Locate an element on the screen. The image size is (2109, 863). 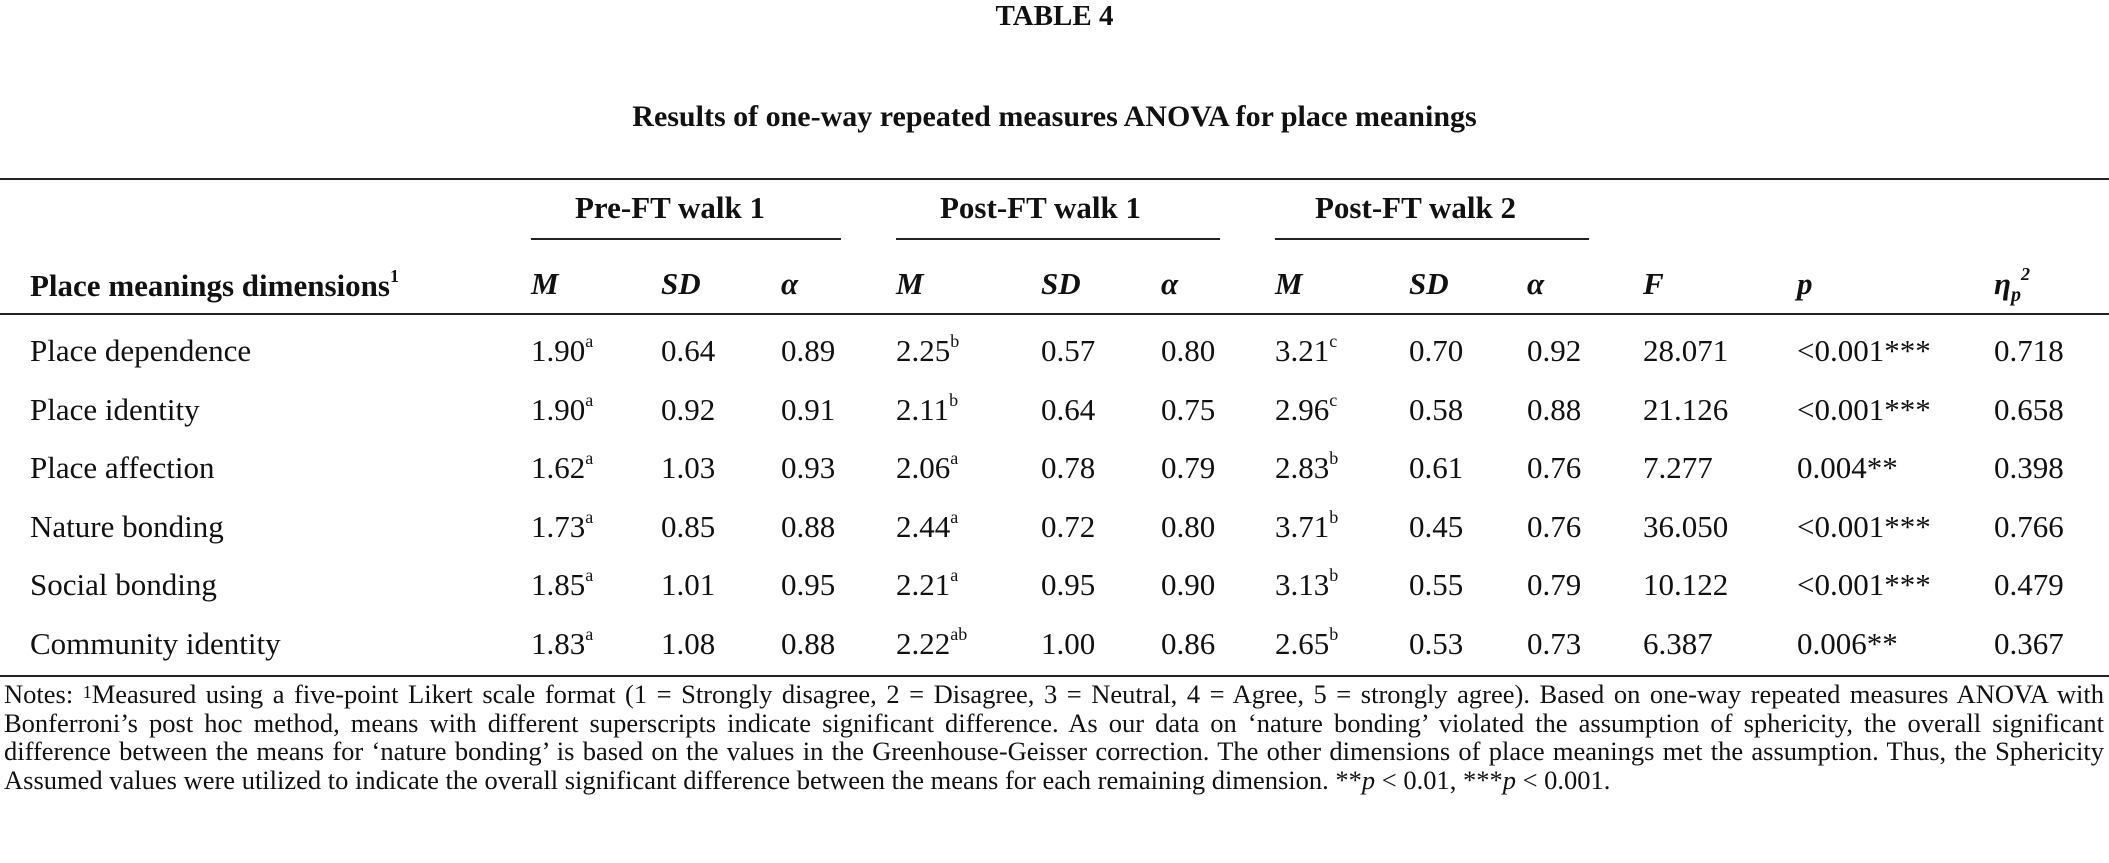
eta-value-cell-value: 0.718 is located at coordinates (2029, 350).